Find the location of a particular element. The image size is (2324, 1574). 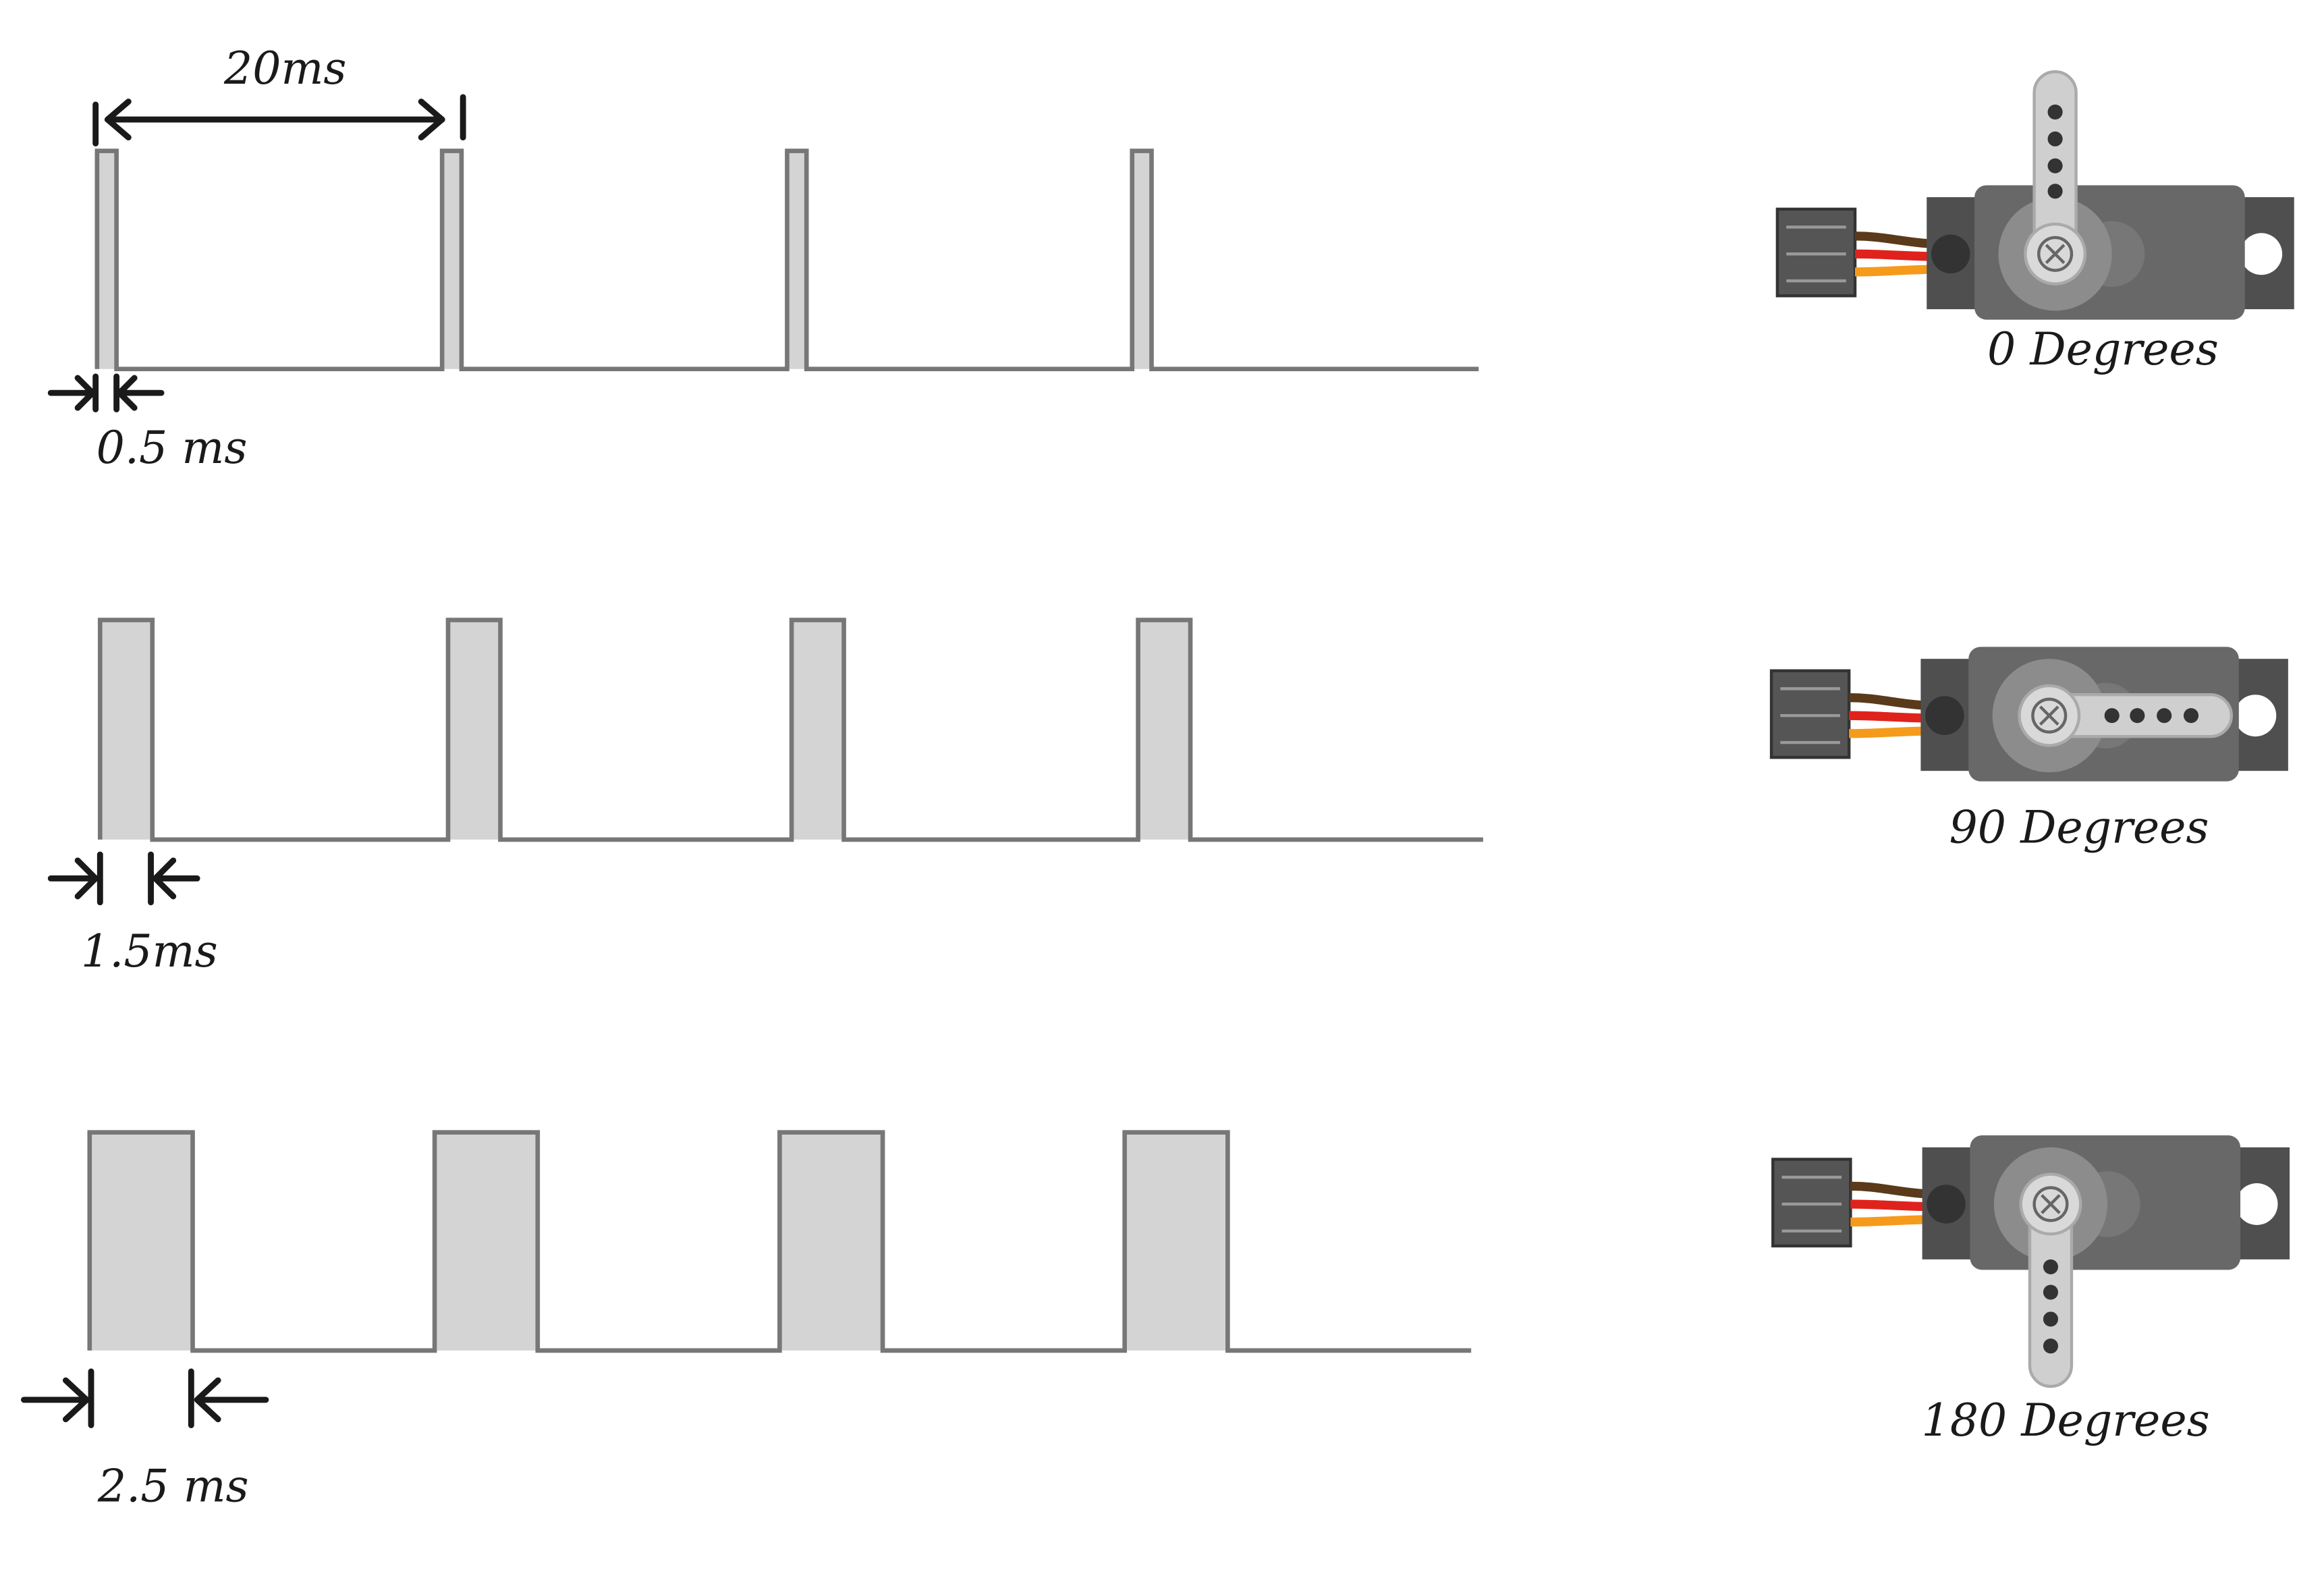

position-label: 90 Degrees is located at coordinates (2079, 827).